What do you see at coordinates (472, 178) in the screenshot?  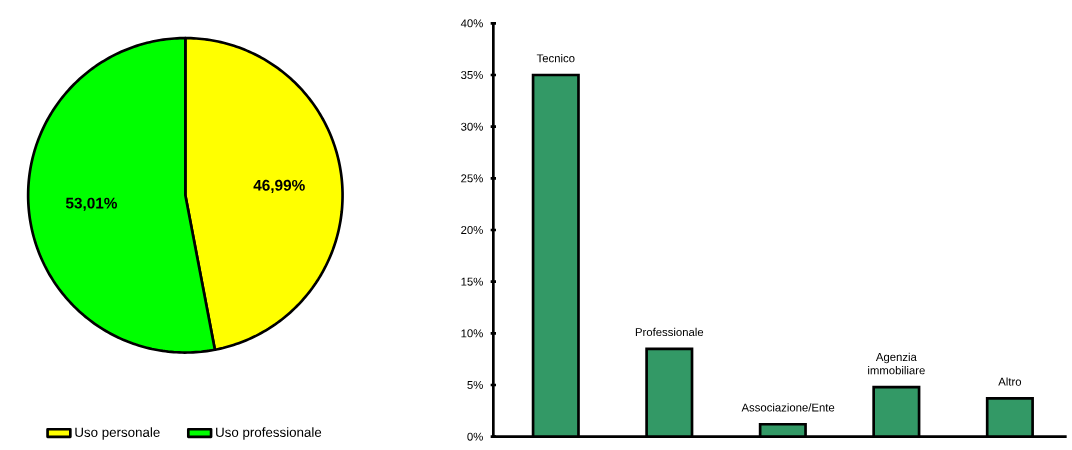 I see `y-tick-label: 25%` at bounding box center [472, 178].